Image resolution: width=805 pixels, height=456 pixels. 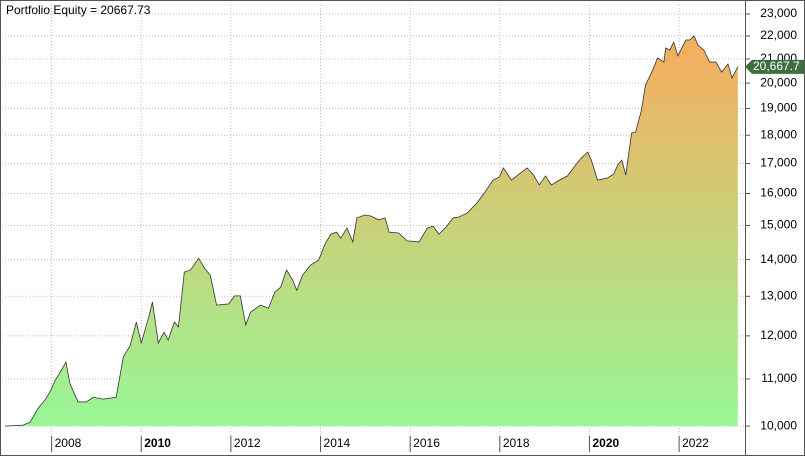 I want to click on x-tick-label: 2012, so click(x=247, y=443).